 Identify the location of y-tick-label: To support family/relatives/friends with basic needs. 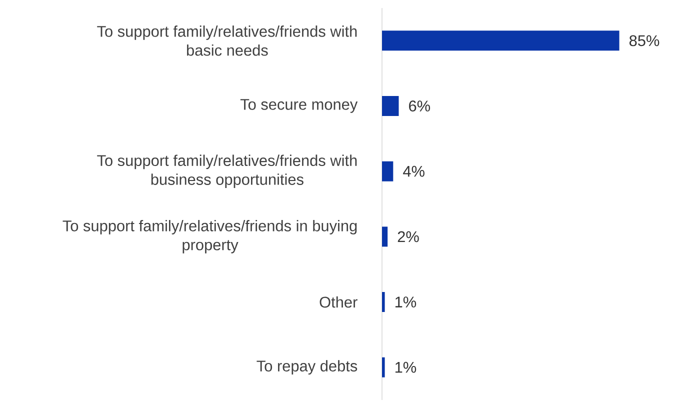
(227, 41).